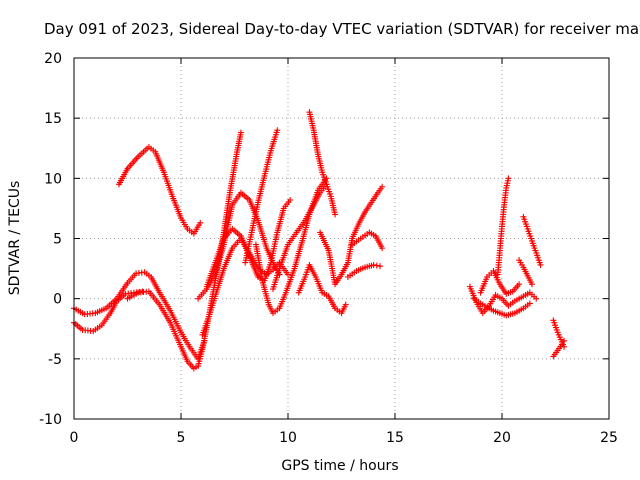 The height and width of the screenshot is (480, 640). What do you see at coordinates (181, 438) in the screenshot?
I see `x-tick-label: 5` at bounding box center [181, 438].